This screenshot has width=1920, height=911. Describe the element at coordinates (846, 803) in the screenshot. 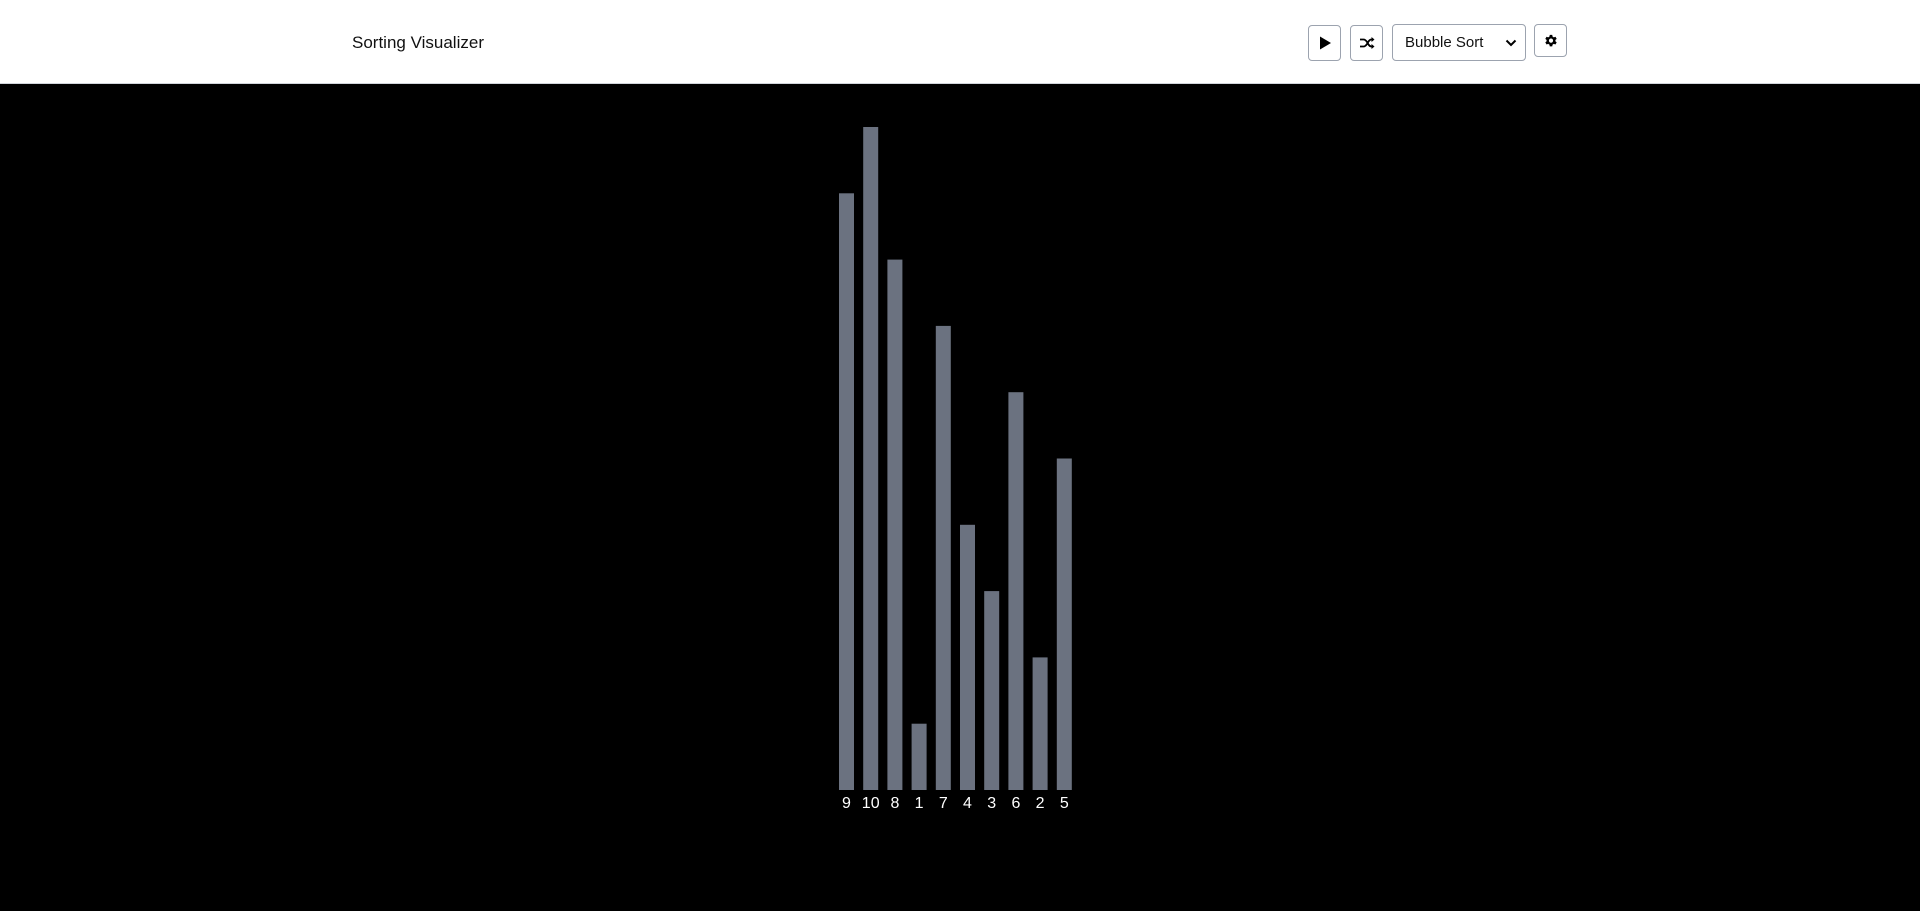

I see `bar-label: 9` at that location.